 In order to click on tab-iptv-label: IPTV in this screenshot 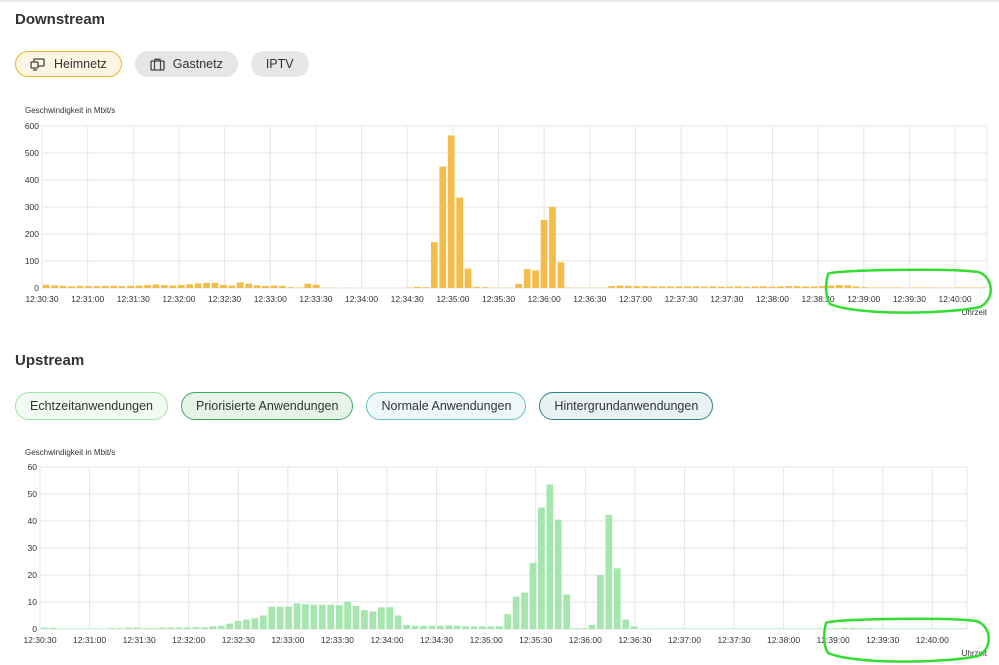, I will do `click(280, 64)`.